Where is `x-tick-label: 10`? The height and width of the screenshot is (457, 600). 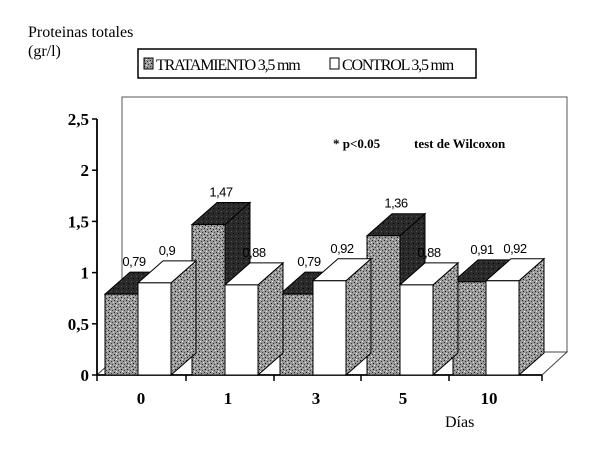 x-tick-label: 10 is located at coordinates (489, 398).